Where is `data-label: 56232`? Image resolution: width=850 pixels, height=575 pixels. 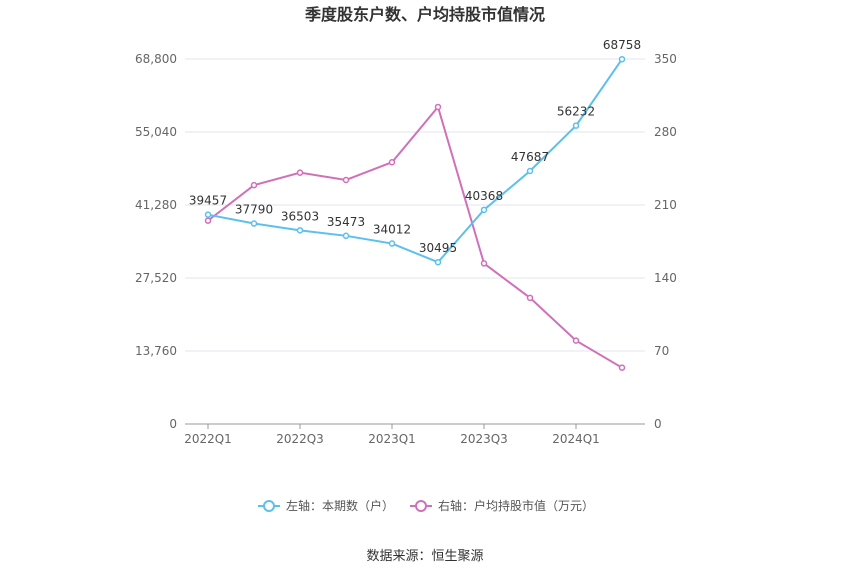 data-label: 56232 is located at coordinates (576, 112).